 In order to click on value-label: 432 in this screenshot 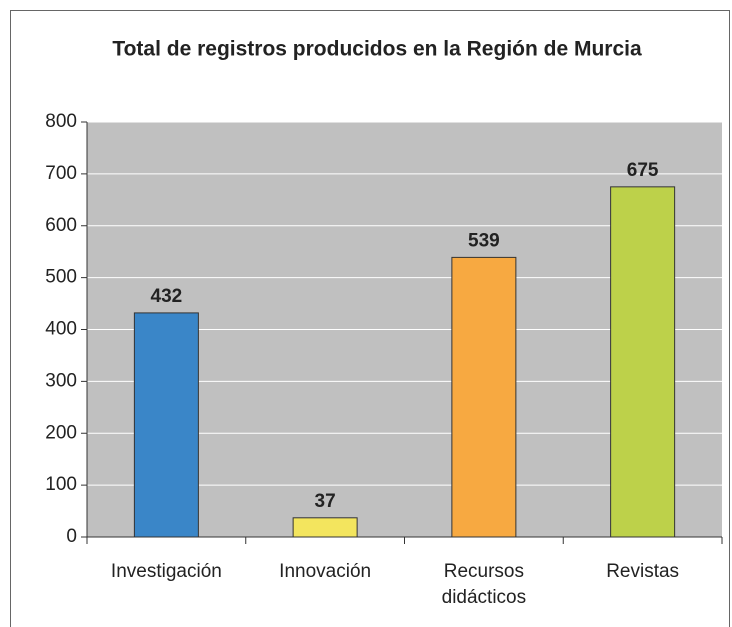, I will do `click(167, 296)`.